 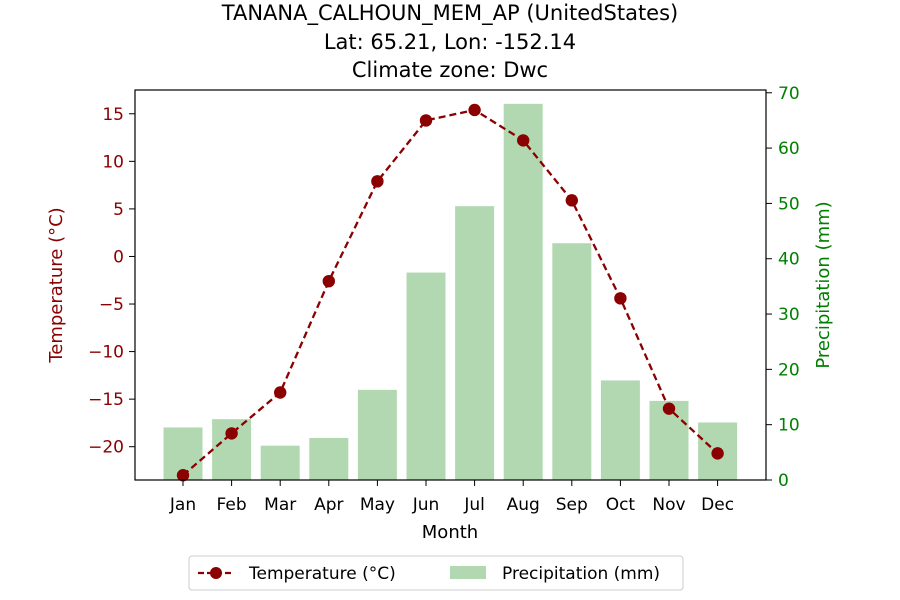 What do you see at coordinates (468, 572) in the screenshot?
I see `legend-precipitation-swatch` at bounding box center [468, 572].